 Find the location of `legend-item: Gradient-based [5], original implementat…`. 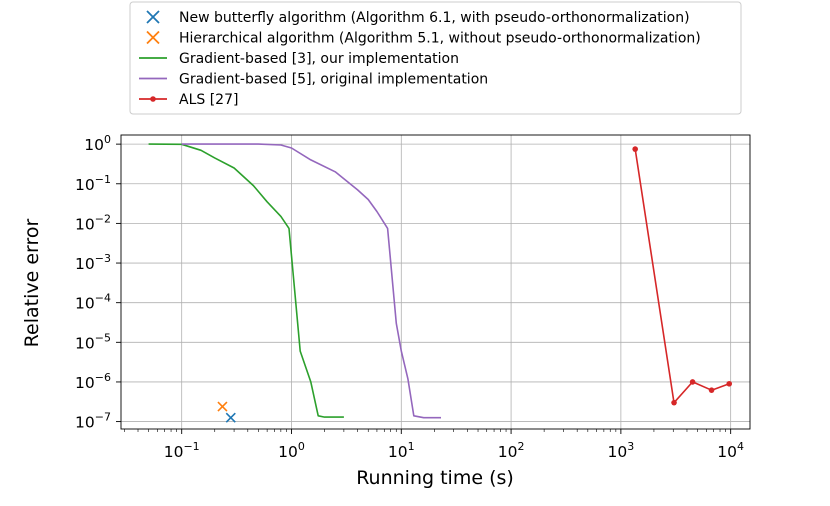

legend-item: Gradient-based [5], original implementat… is located at coordinates (313, 80).